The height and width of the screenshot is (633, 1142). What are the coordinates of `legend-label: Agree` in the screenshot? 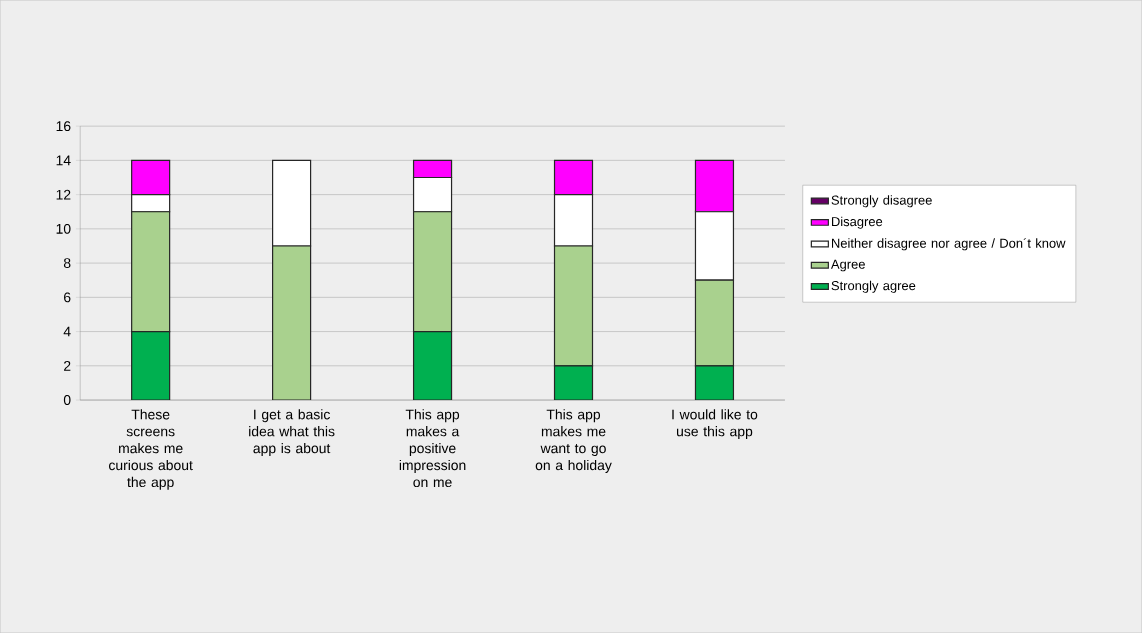 It's located at (847, 265).